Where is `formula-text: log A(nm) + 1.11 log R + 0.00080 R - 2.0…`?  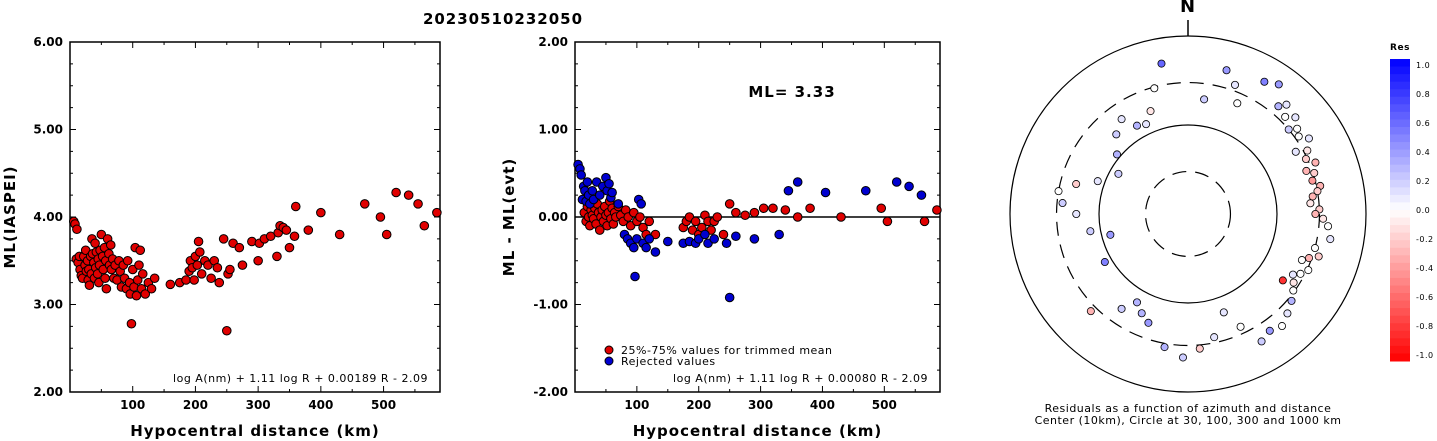 formula-text: log A(nm) + 1.11 log R + 0.00080 R - 2.0… is located at coordinates (800, 378).